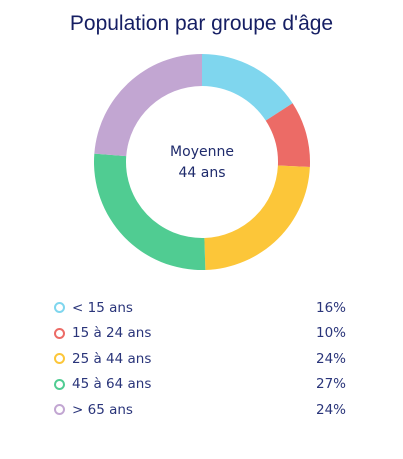  What do you see at coordinates (102, 409) in the screenshot?
I see `legend-label: > 65 ans` at bounding box center [102, 409].